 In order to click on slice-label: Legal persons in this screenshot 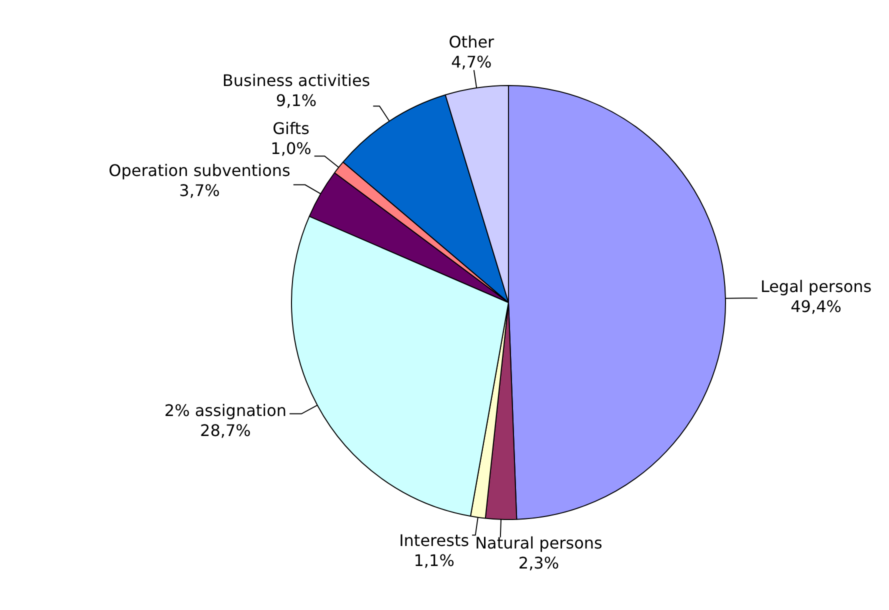, I will do `click(816, 286)`.